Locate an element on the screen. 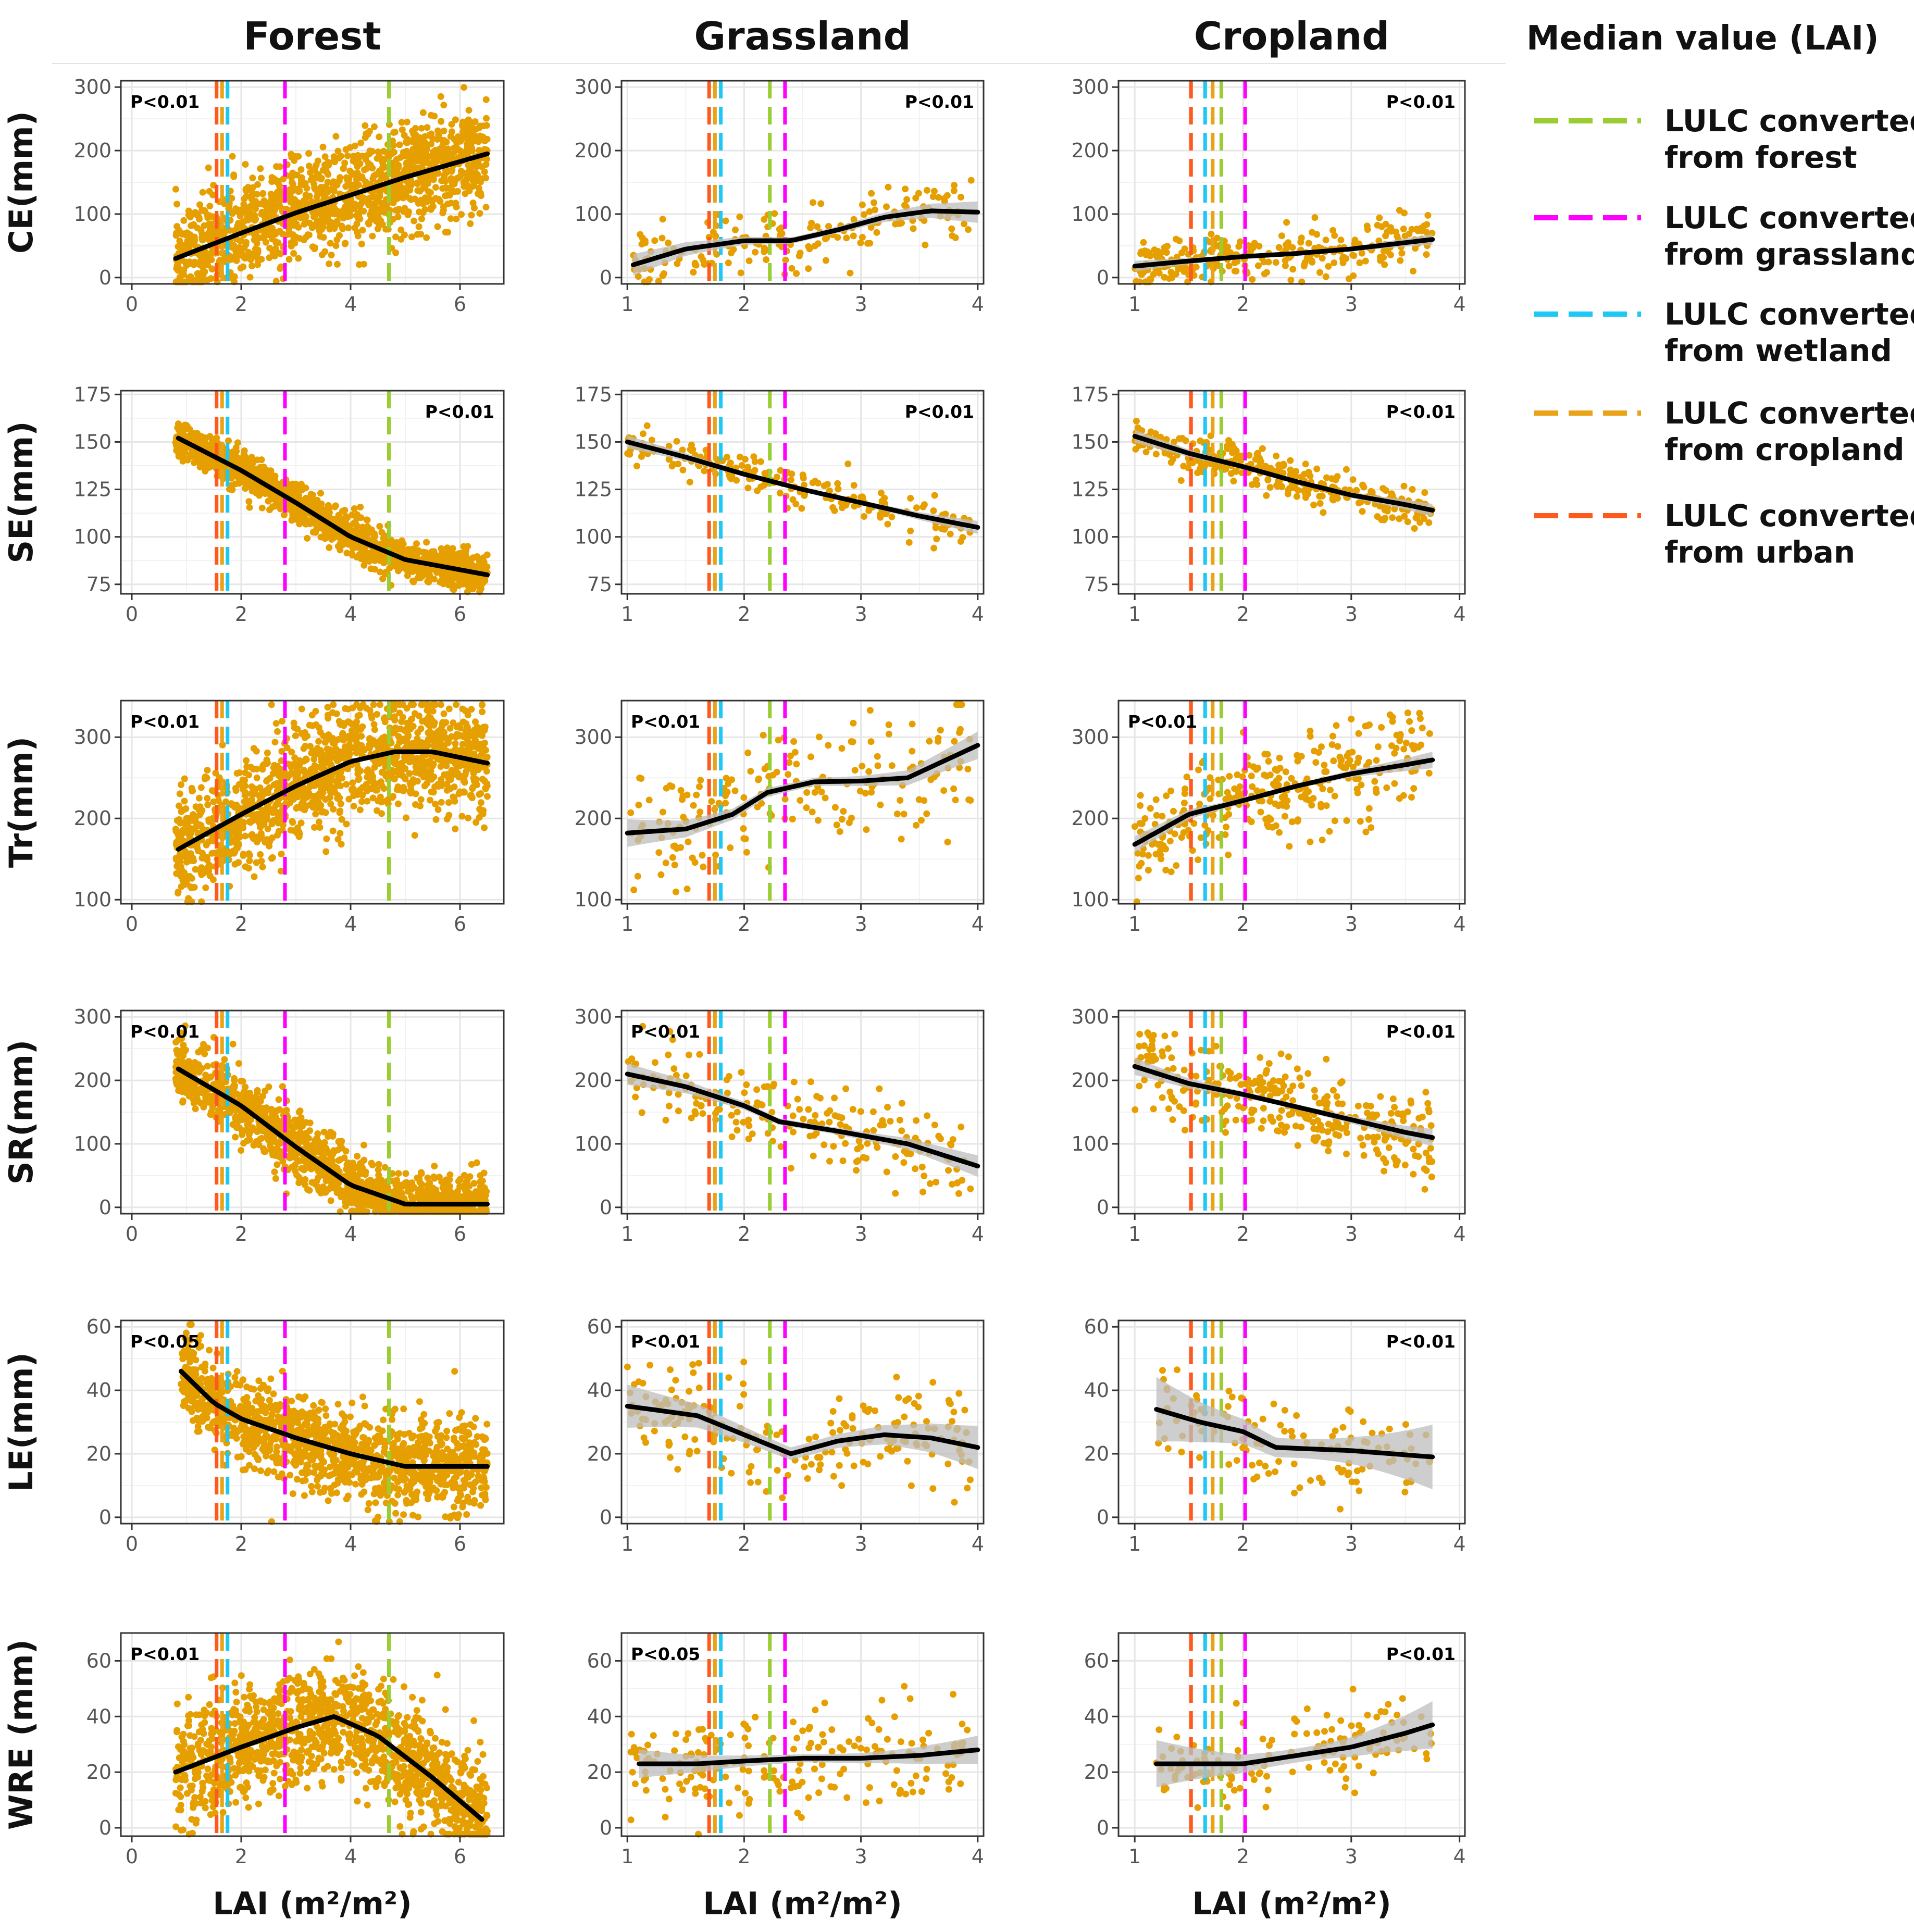 The height and width of the screenshot is (1932, 1914). column-title-forest: Forest is located at coordinates (312, 36).